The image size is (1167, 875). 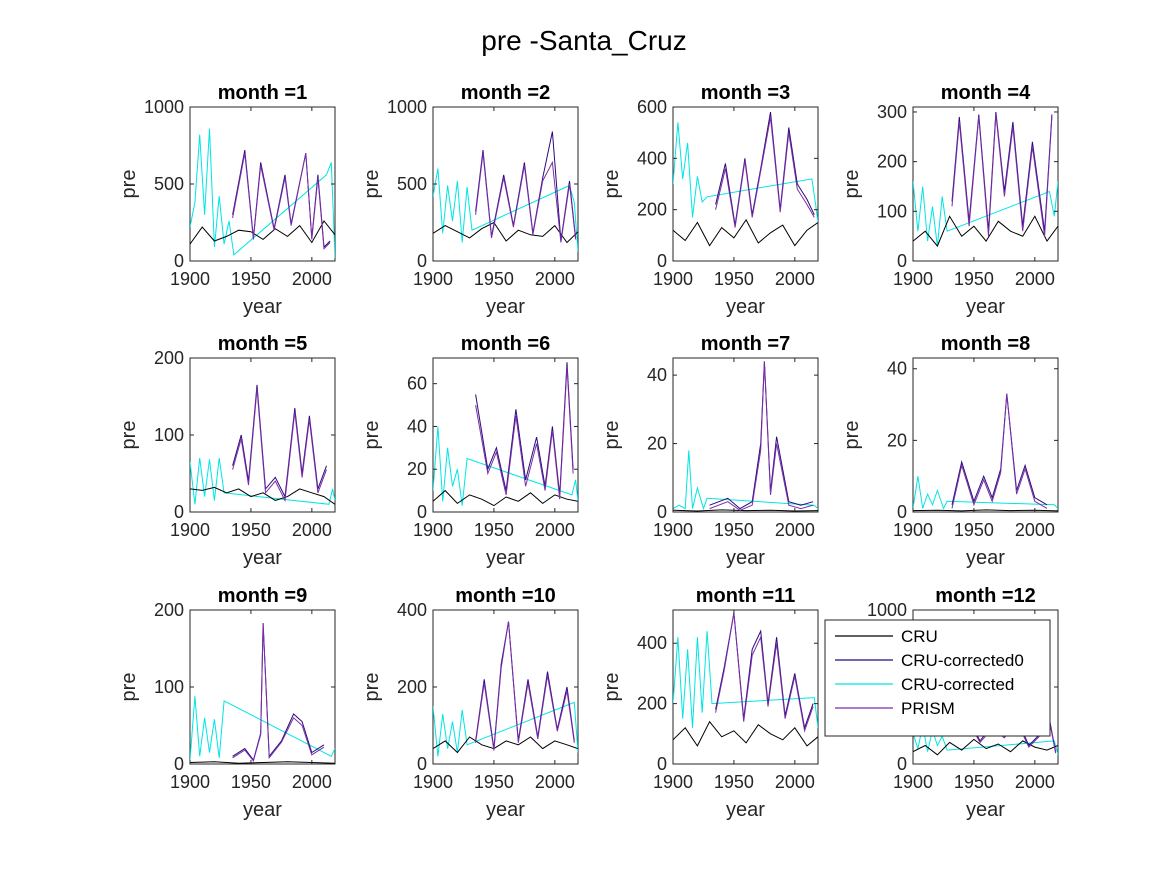 I want to click on legend: CRU CRU-corrected0 CRU-corrected PRISM, so click(x=937, y=678).